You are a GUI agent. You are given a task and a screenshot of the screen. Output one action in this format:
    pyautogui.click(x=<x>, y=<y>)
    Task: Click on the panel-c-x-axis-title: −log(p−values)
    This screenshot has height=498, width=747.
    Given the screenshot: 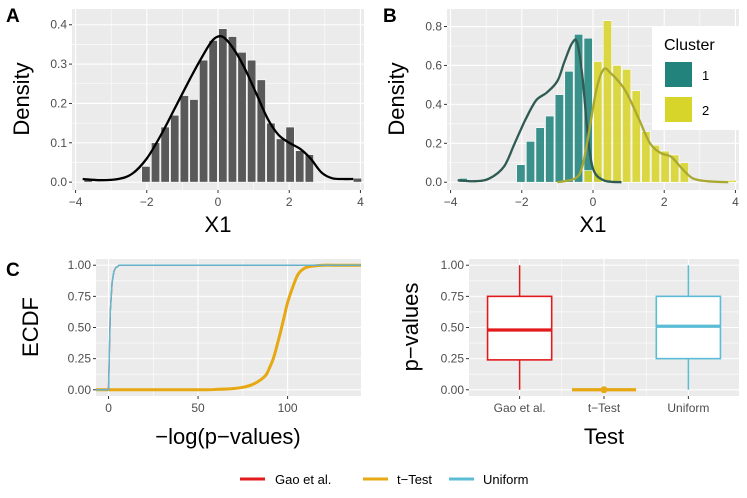 What is the action you would take?
    pyautogui.click(x=228, y=436)
    